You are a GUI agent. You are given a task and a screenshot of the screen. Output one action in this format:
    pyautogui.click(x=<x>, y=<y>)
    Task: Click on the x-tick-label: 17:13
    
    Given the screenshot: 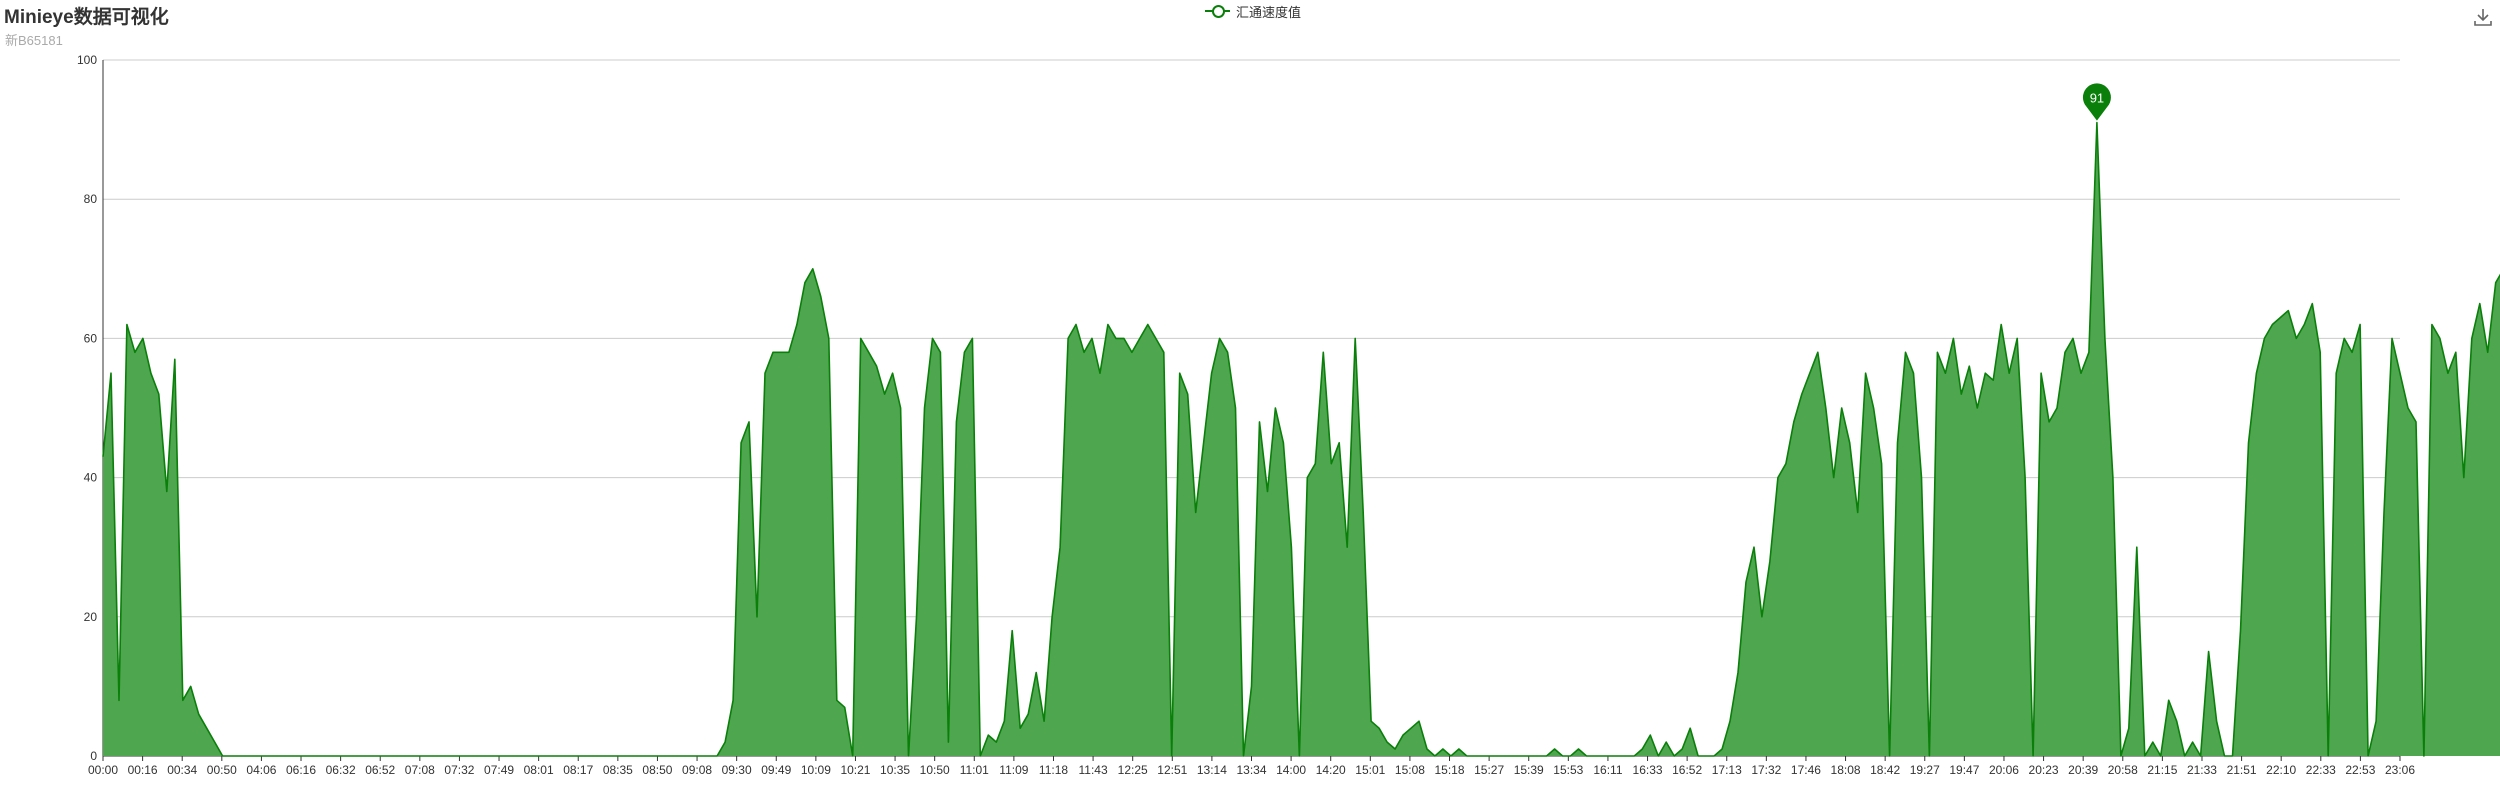 What is the action you would take?
    pyautogui.click(x=1727, y=770)
    